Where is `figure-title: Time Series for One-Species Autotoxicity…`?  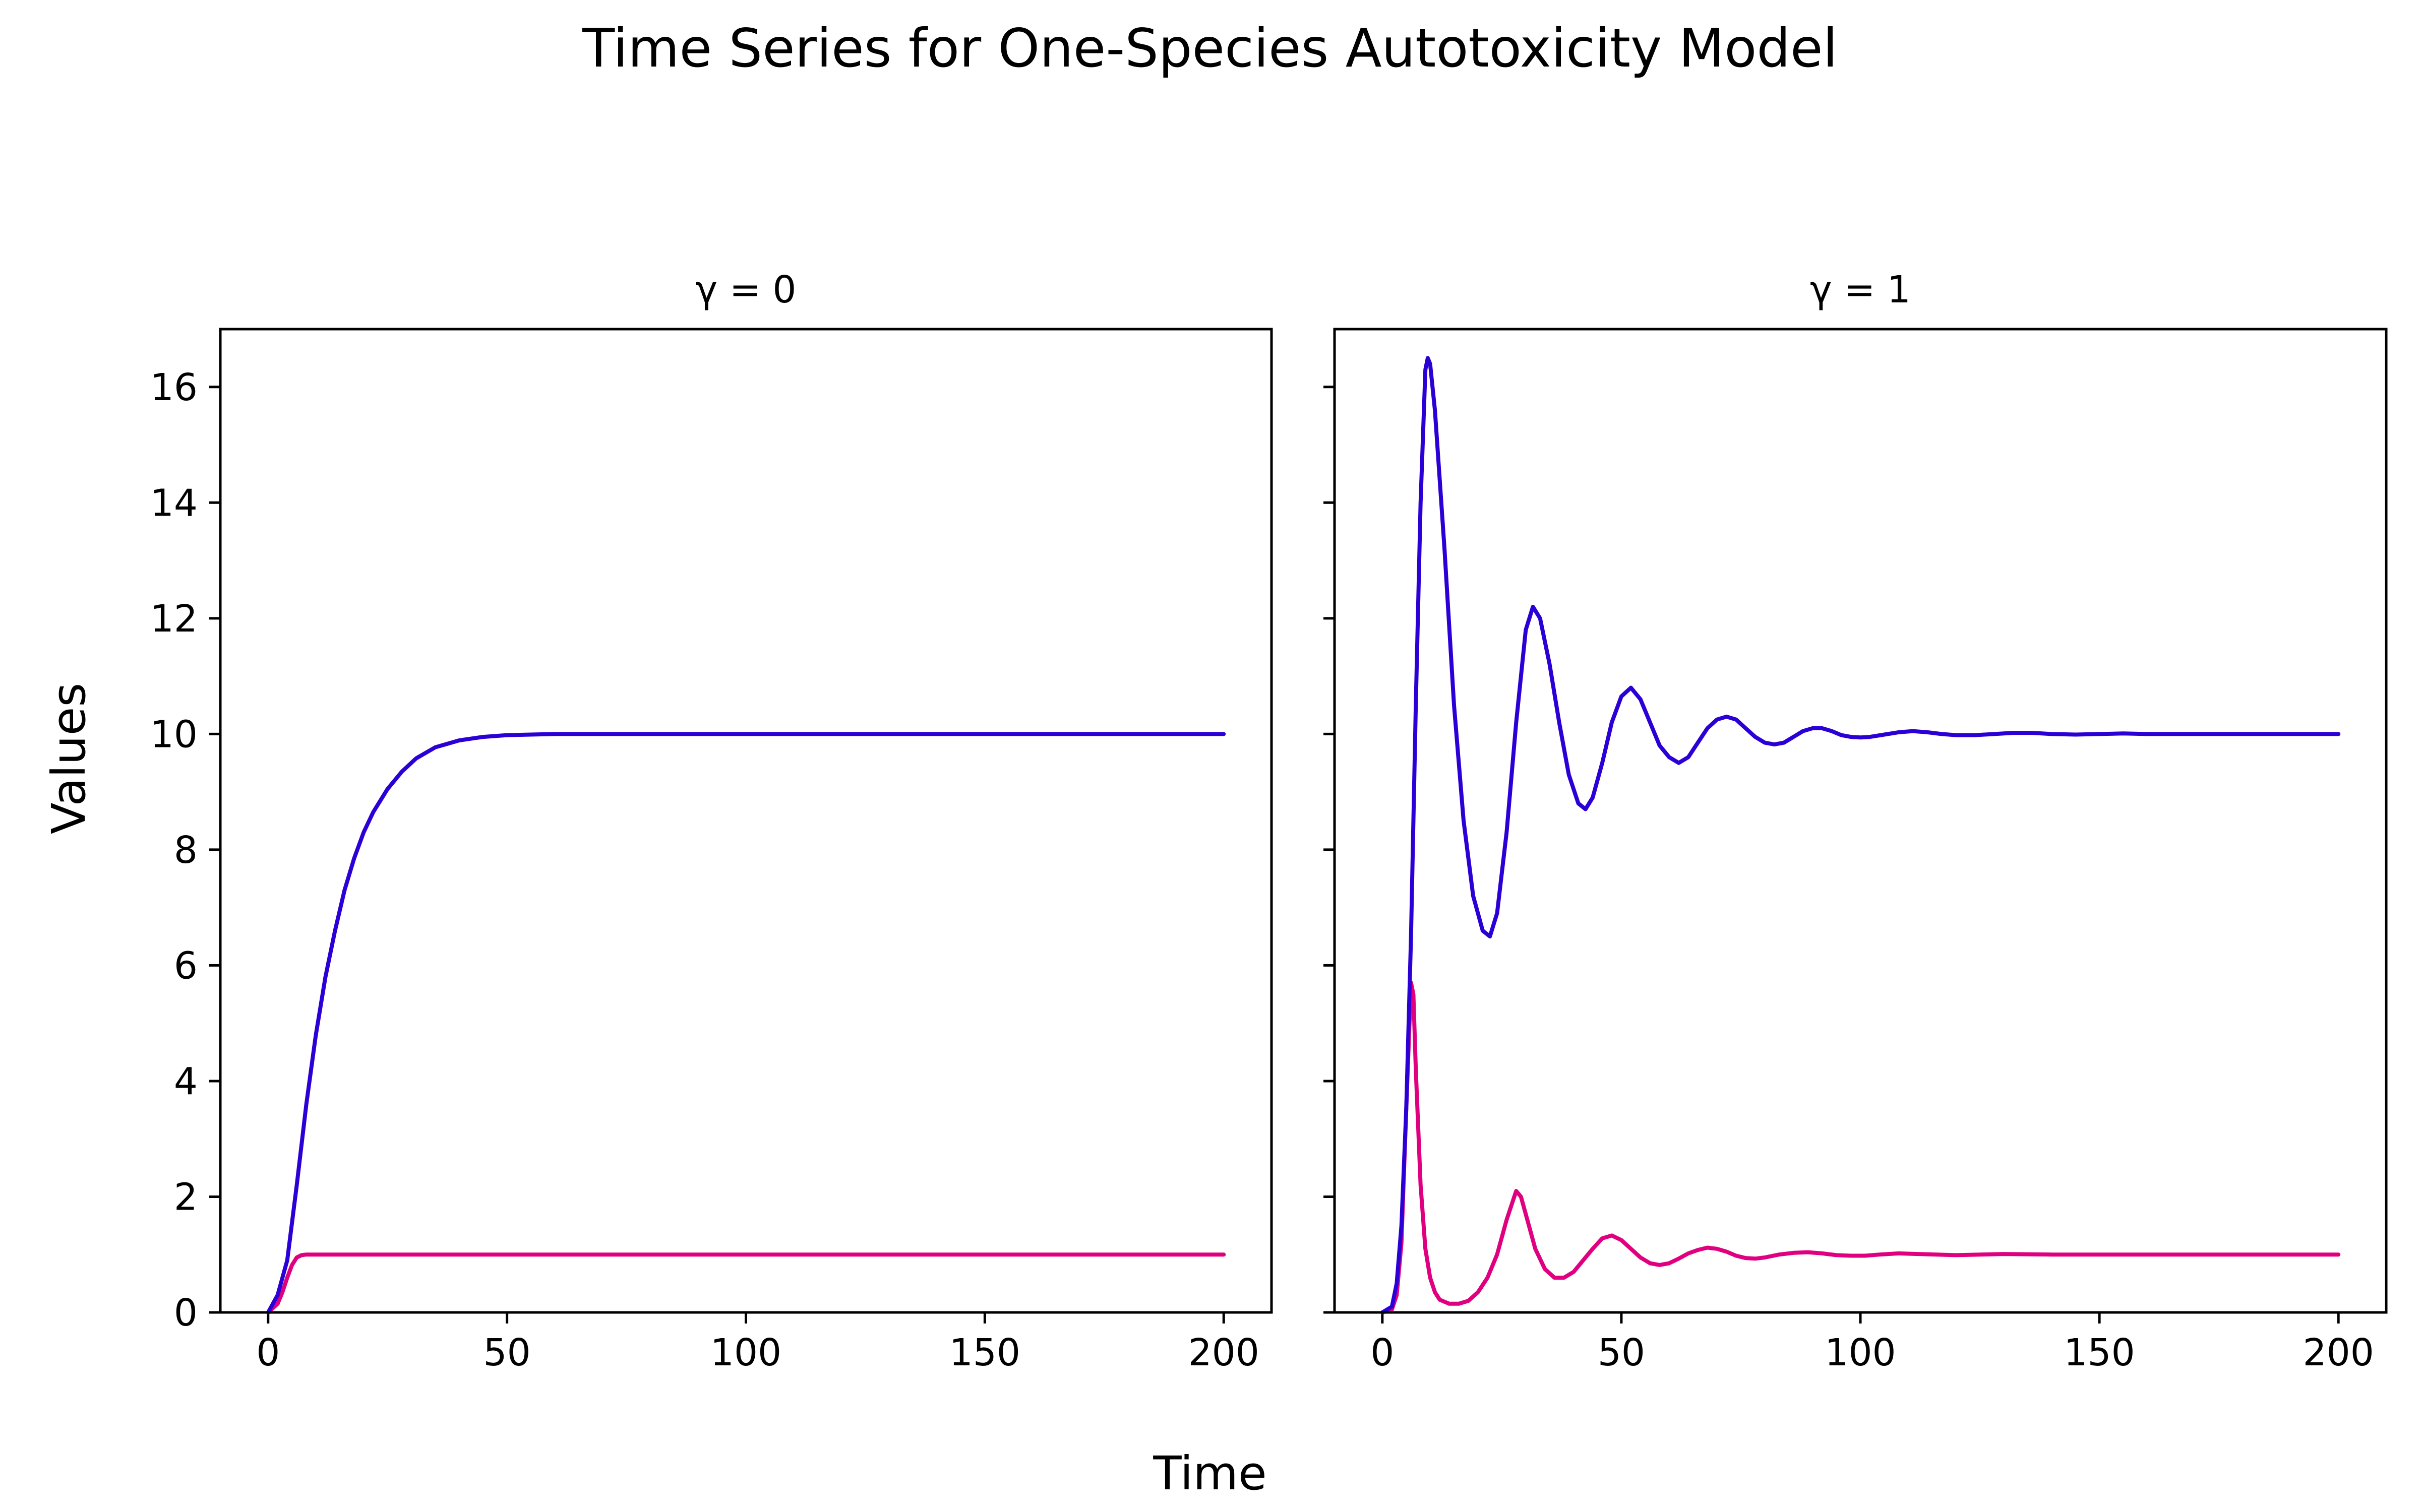
figure-title: Time Series for One-Species Autotoxicity… is located at coordinates (1210, 48).